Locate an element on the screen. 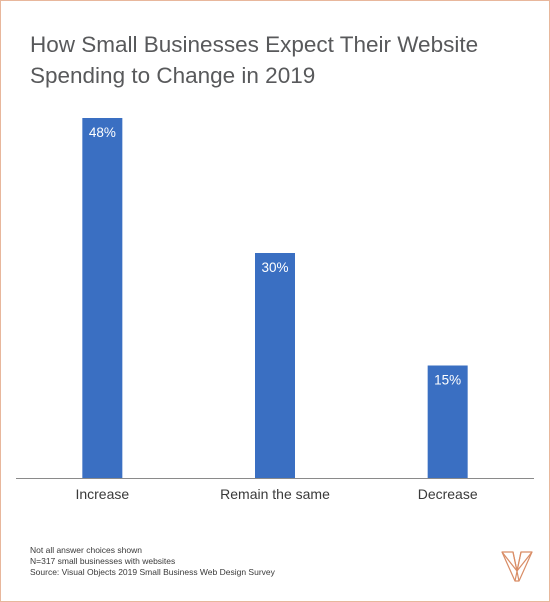 This screenshot has width=550, height=602. bar-value-label: 30% is located at coordinates (274, 267).